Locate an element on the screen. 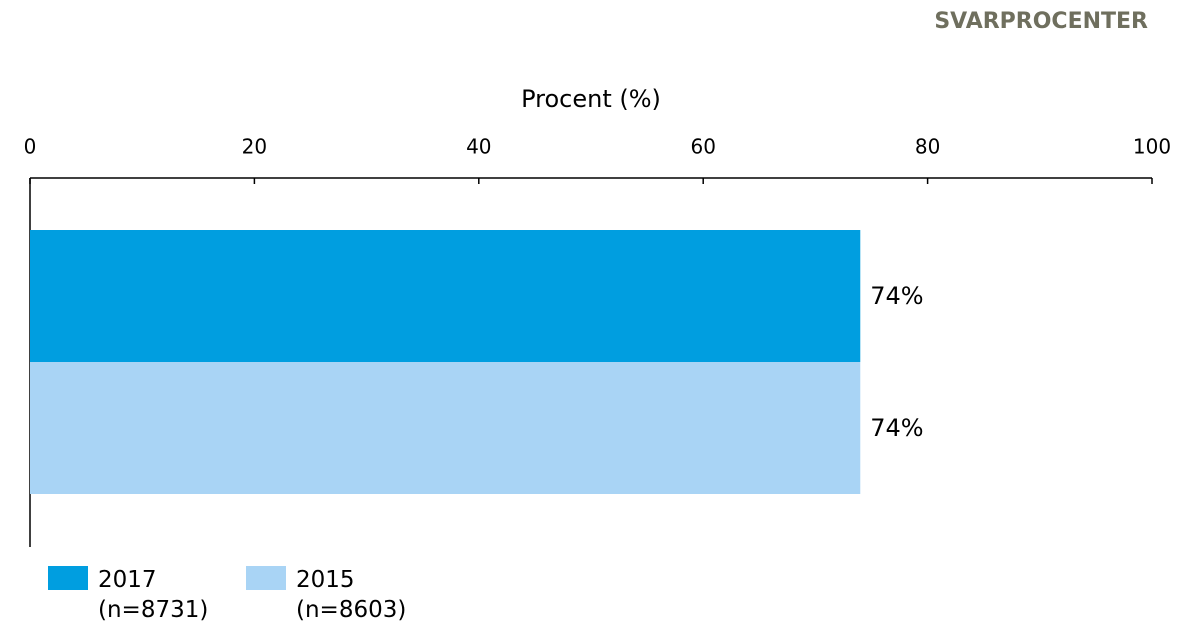  legend-label: 2015 (n=8603) is located at coordinates (351, 595).